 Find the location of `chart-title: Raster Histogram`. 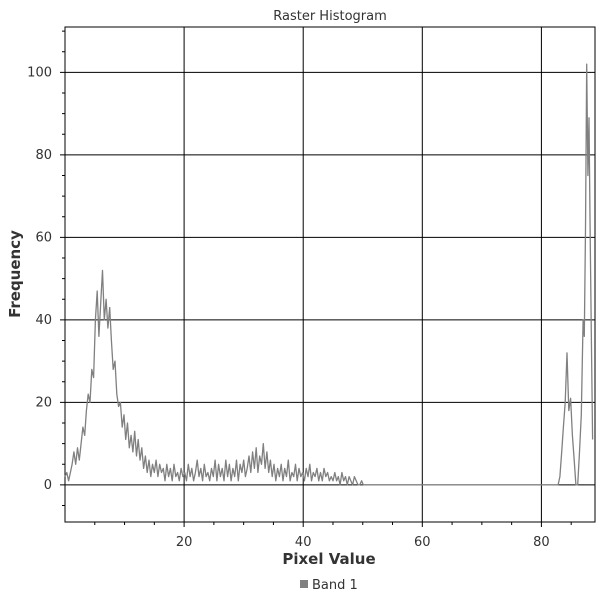

chart-title: Raster Histogram is located at coordinates (330, 16).